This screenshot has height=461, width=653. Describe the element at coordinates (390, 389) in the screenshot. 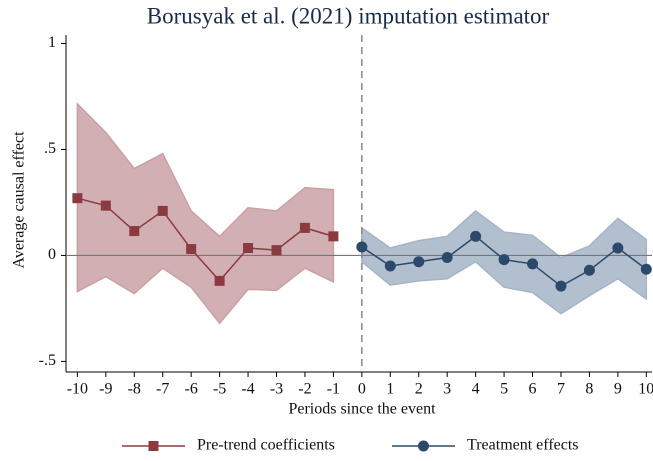

I see `x-tick-label: 1` at that location.